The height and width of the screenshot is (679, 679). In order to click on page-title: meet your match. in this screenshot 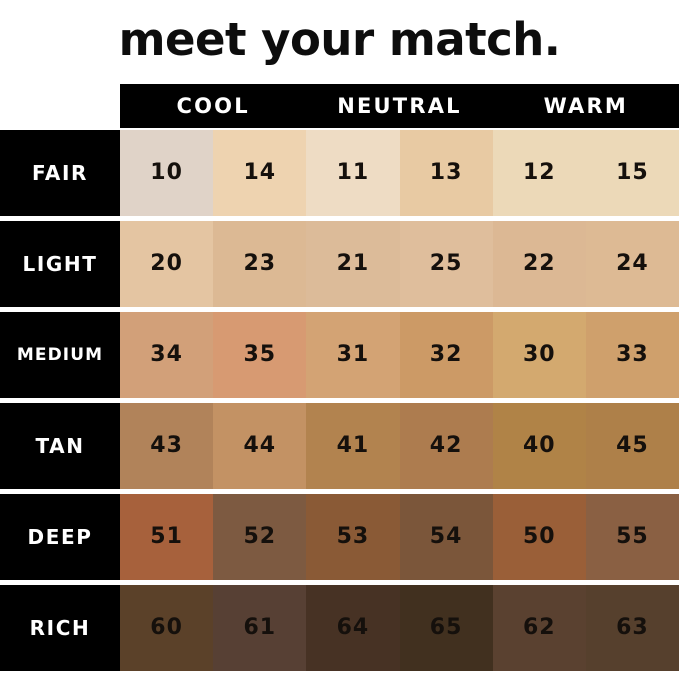, I will do `click(339, 39)`.